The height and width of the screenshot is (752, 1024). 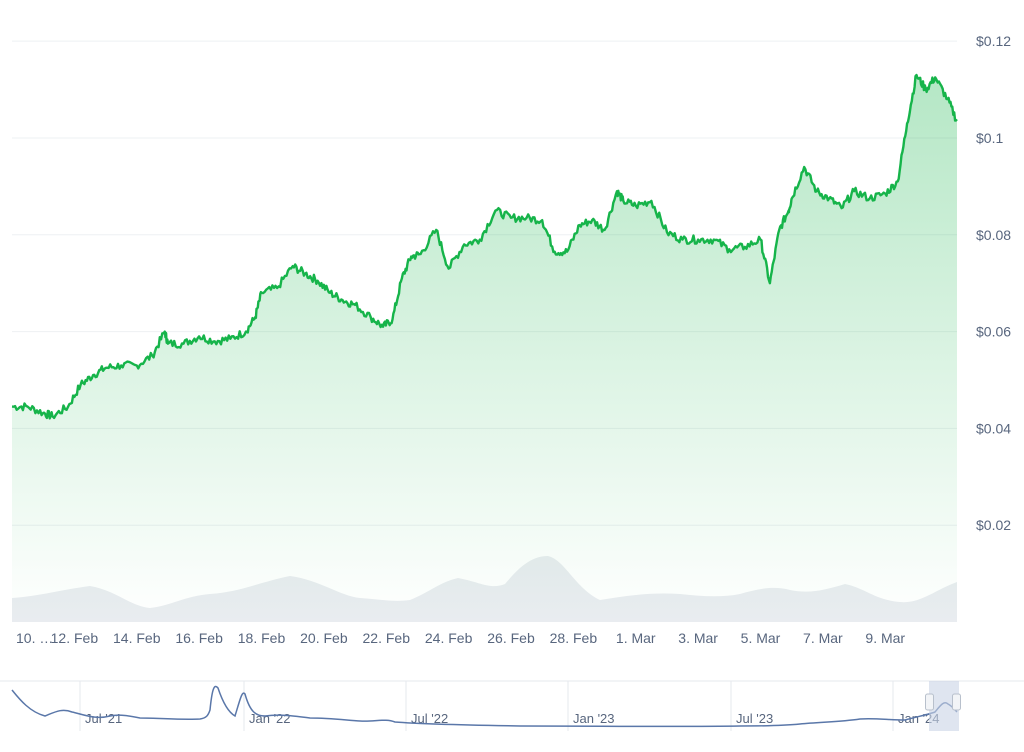 I want to click on x-tick-label: 26. Feb, so click(x=511, y=638).